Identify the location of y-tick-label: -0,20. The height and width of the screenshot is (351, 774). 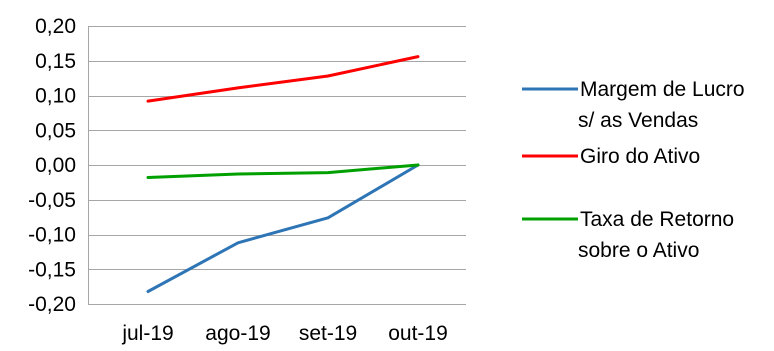
(52, 304).